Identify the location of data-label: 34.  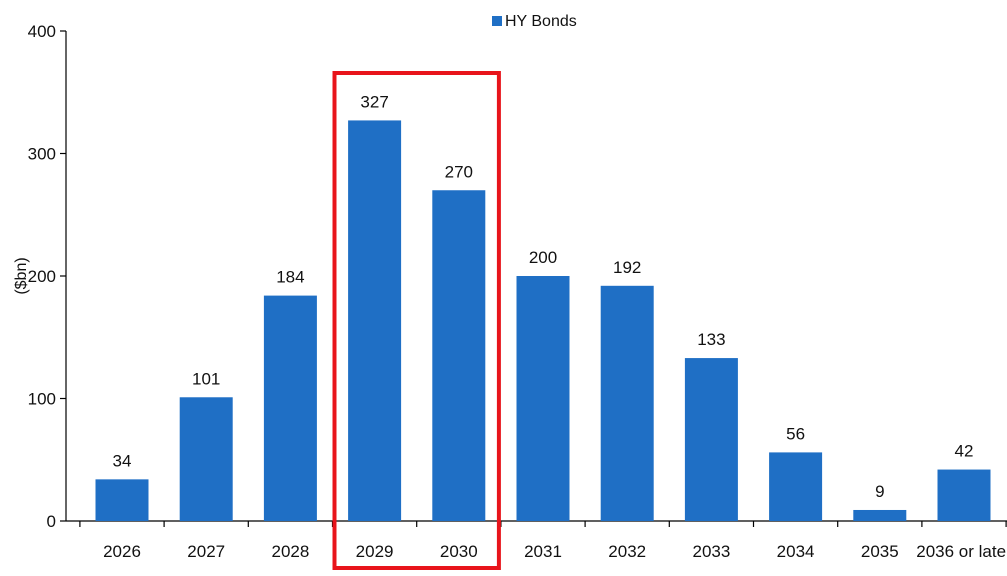
(122, 460).